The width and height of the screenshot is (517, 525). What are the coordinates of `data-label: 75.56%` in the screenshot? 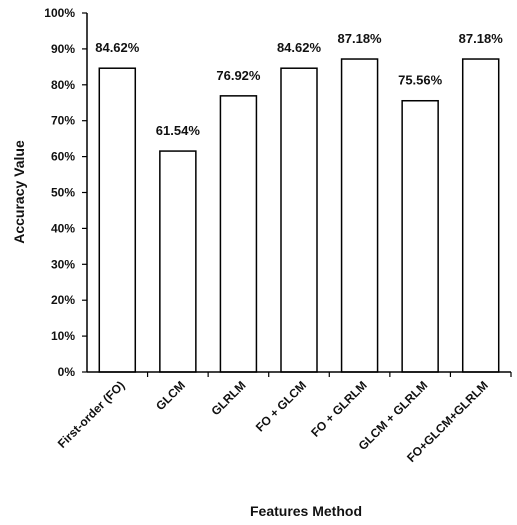 It's located at (420, 80).